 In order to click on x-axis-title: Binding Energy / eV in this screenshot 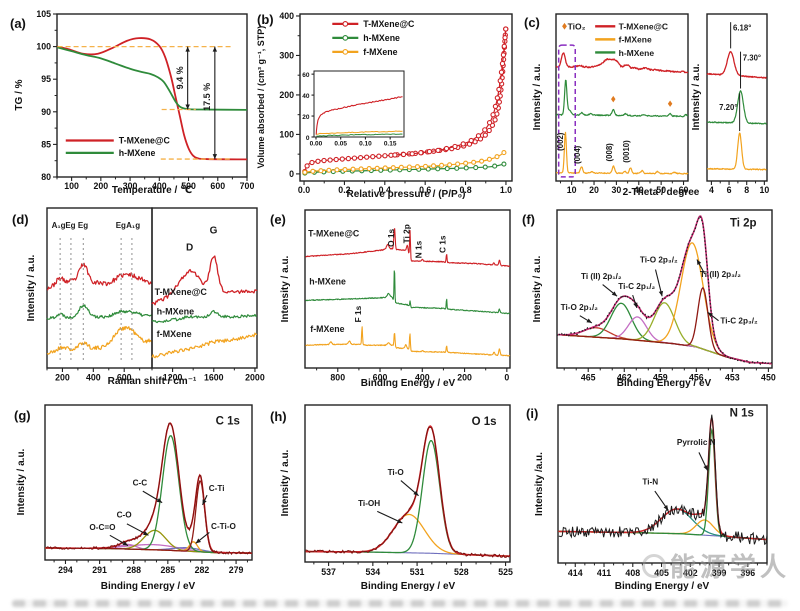, I will do `click(408, 383)`.